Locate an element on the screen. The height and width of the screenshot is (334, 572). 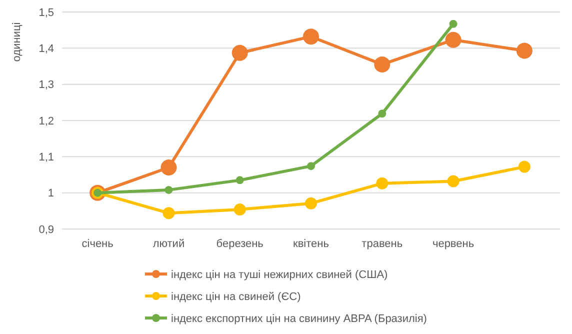
y-tick-label: 1 is located at coordinates (51, 194).